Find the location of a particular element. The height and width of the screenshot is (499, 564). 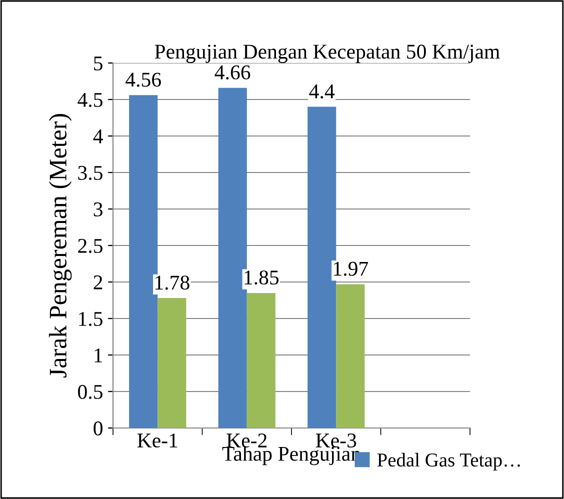

data-label: 1.97 is located at coordinates (351, 269).